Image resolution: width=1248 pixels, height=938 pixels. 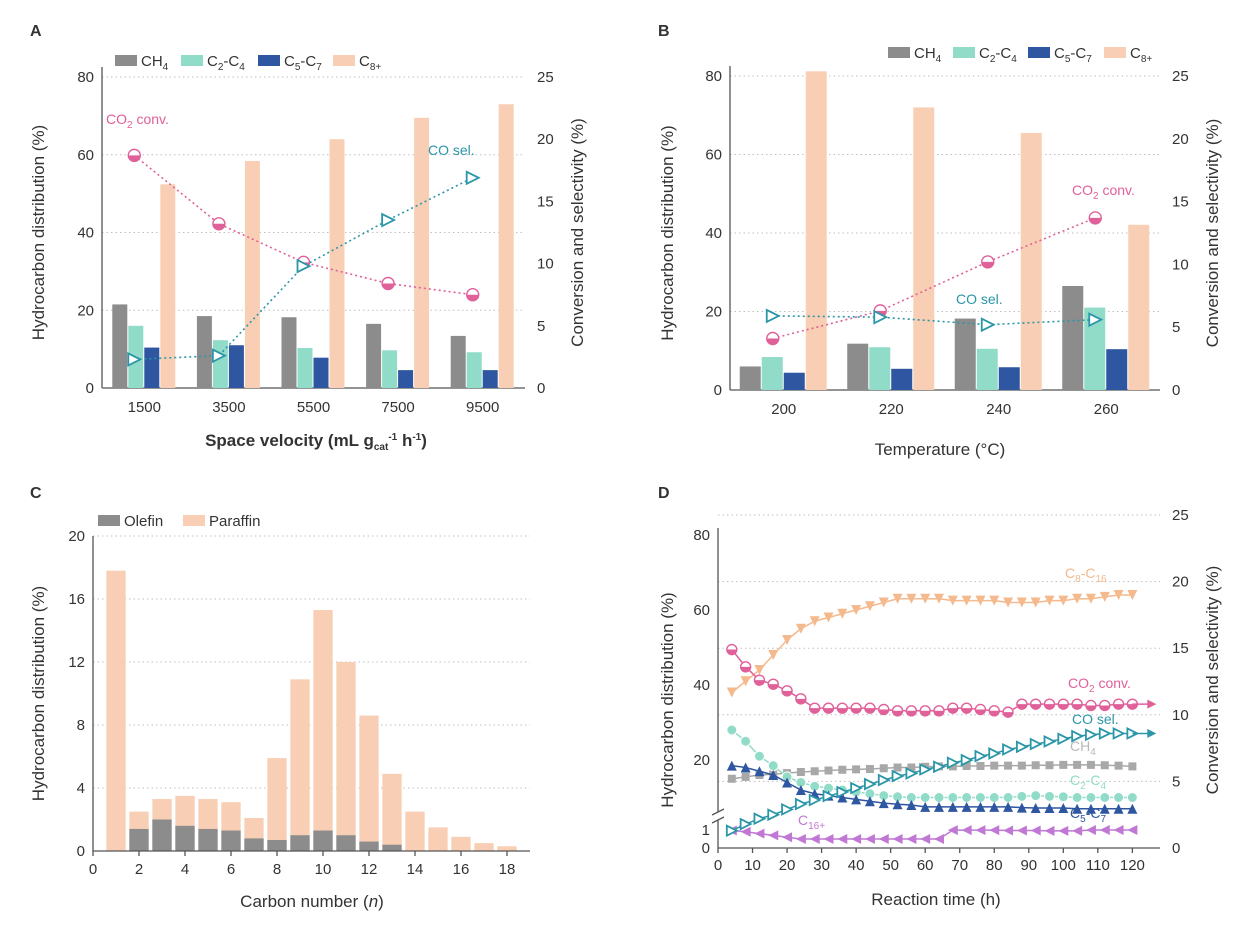 What do you see at coordinates (234, 521) in the screenshot?
I see `legend-label-paraffin: Paraffin` at bounding box center [234, 521].